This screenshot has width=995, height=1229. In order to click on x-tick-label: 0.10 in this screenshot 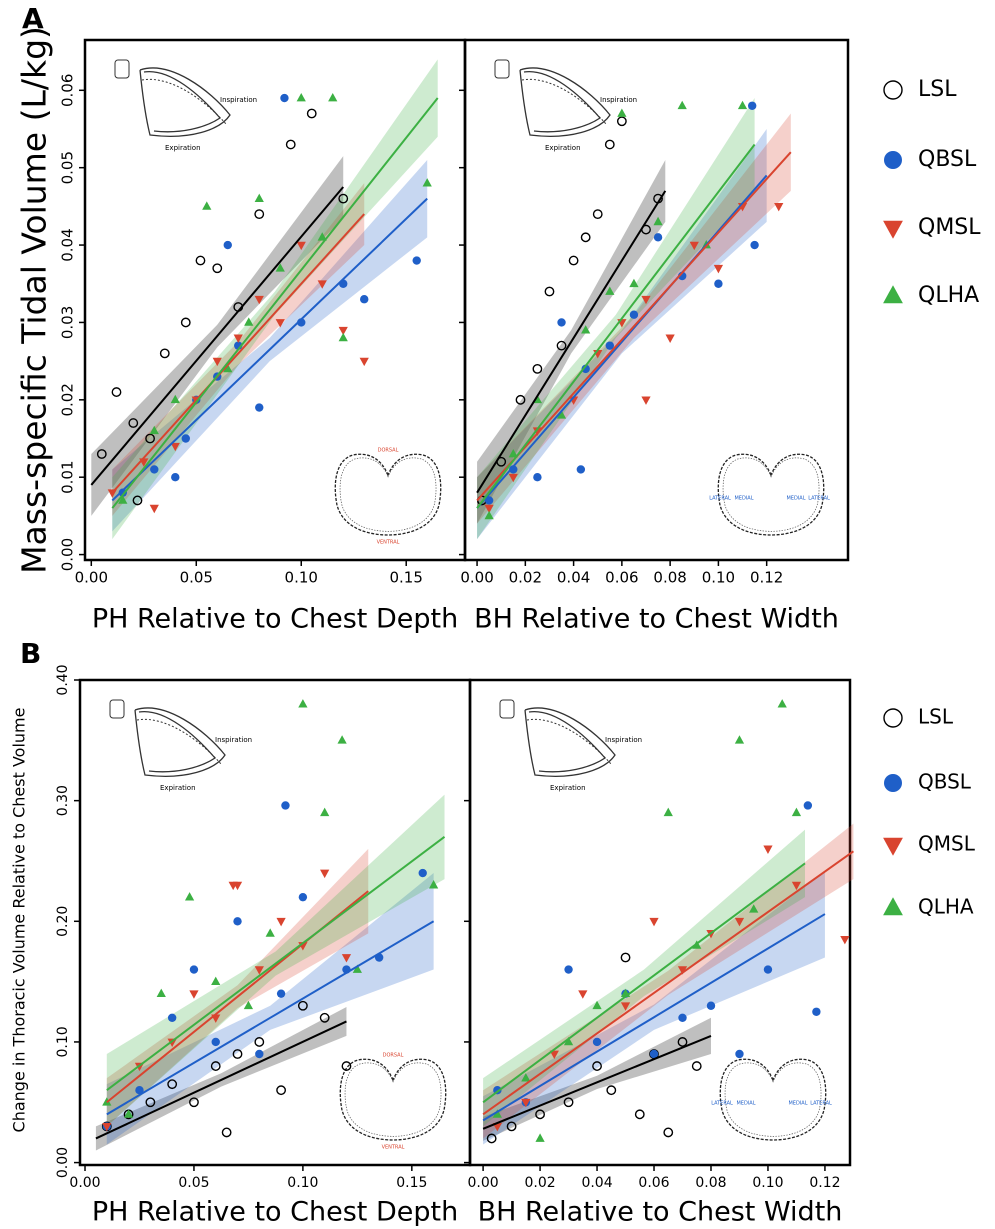, I will do `click(767, 1183)`.